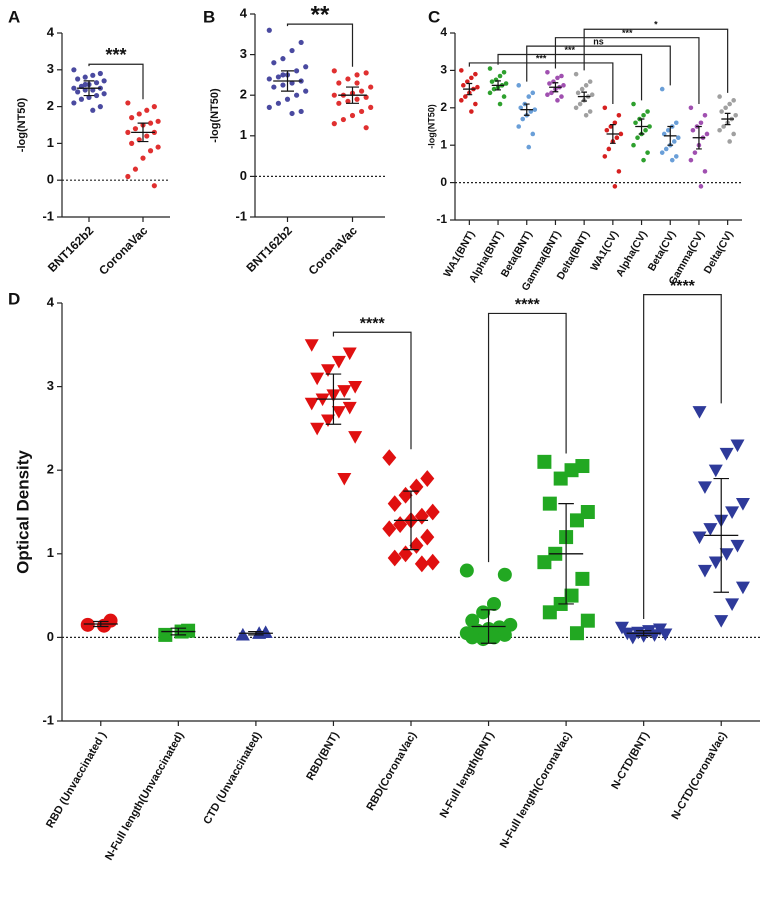  Describe the element at coordinates (536, 790) in the screenshot. I see `x-tick-label: N-Full length(CoronaVac)` at that location.